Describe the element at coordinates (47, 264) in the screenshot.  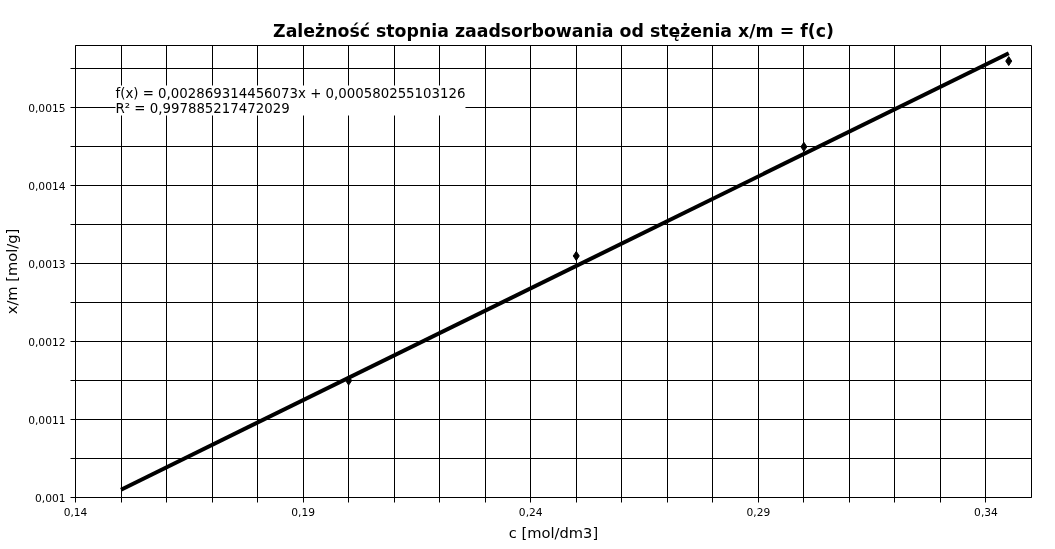
I see `y-tick-label: 0,0013` at that location.